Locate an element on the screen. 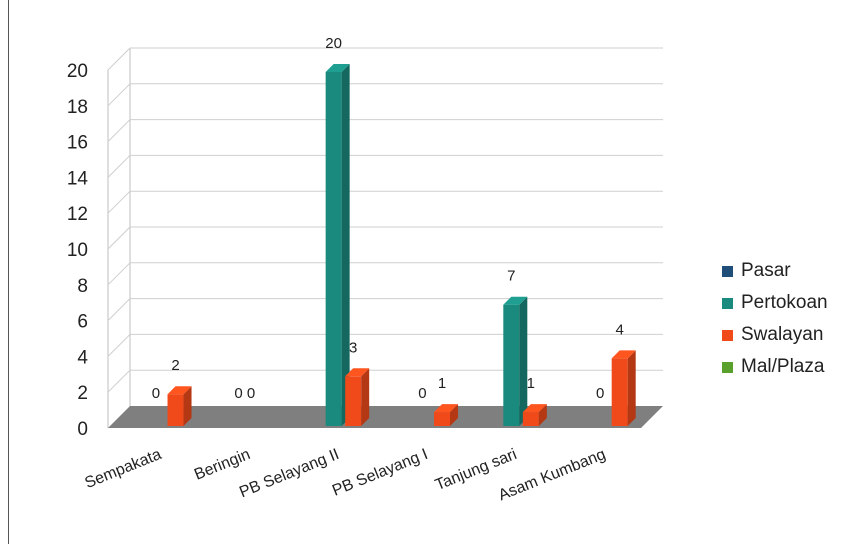  legend-item-pasar: Pasar is located at coordinates (789, 271).